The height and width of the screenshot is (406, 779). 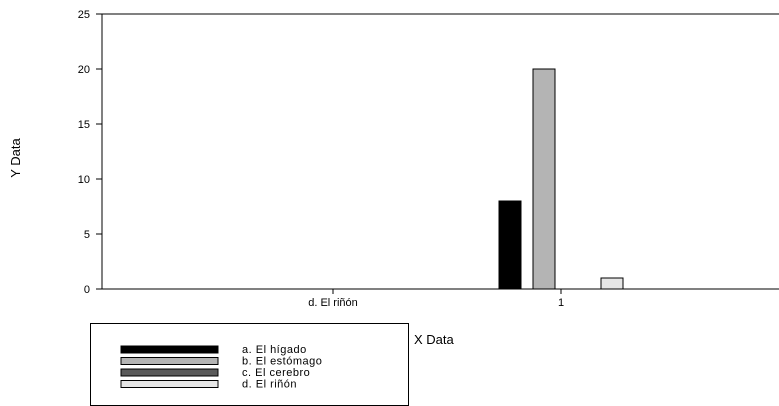 I want to click on y-tick-label: 10, so click(x=84, y=180).